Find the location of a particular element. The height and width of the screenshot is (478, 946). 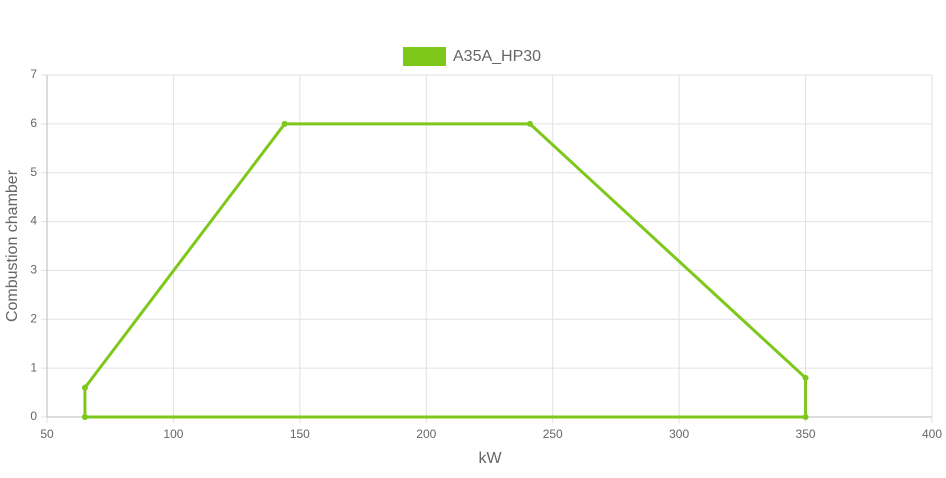

x-tick-label: 150 is located at coordinates (300, 434).